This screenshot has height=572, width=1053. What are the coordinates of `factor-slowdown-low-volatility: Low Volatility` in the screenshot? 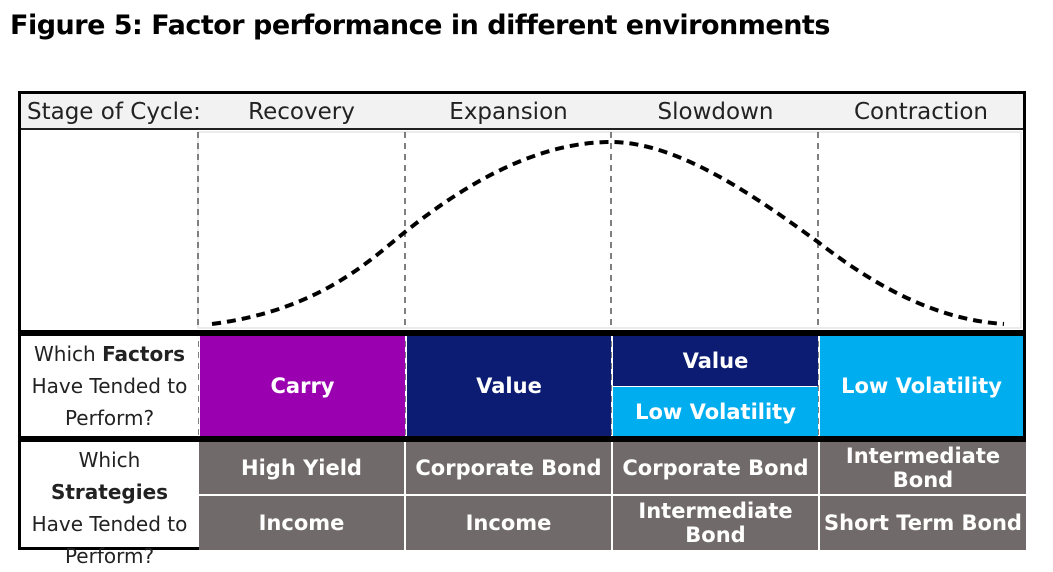 It's located at (715, 411).